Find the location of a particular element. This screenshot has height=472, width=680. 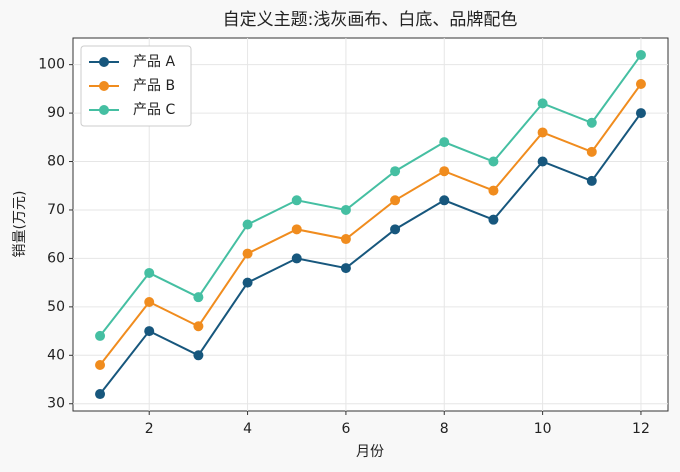

x-tick-label: 2 is located at coordinates (149, 429).